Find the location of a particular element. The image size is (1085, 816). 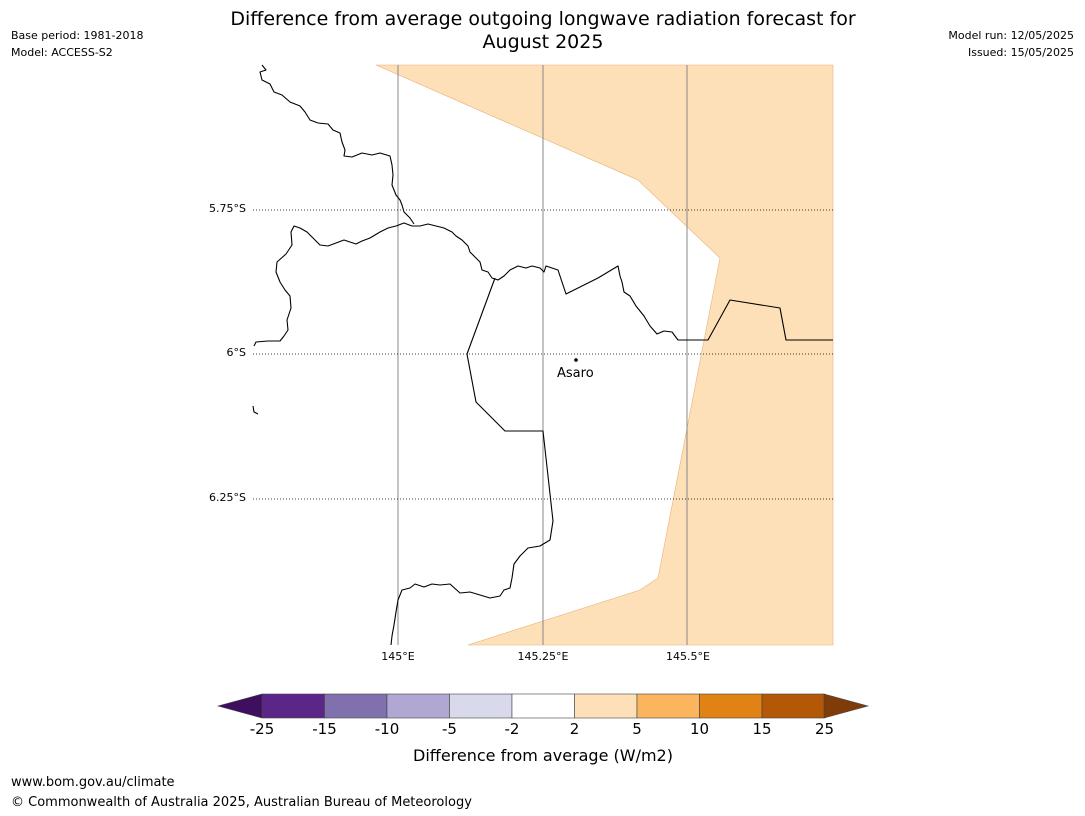

issued-date: Issued: 15/05/2025 is located at coordinates (1020, 52).